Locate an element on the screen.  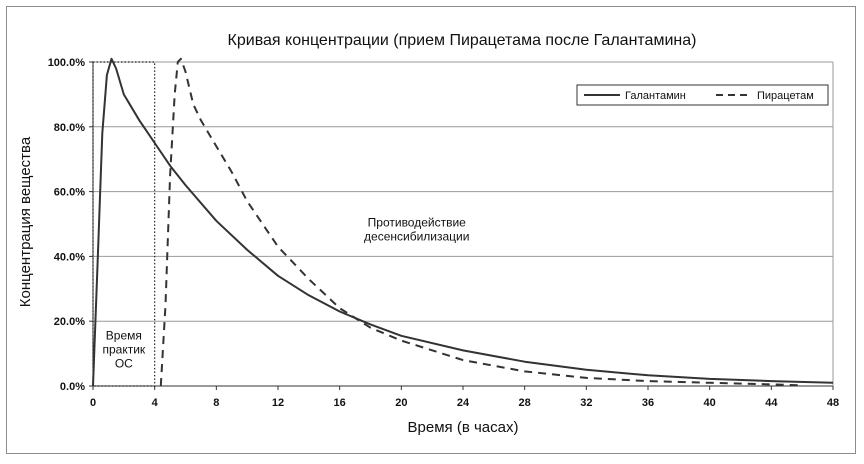
x-axis-title: Время (в часах) is located at coordinates (463, 427).